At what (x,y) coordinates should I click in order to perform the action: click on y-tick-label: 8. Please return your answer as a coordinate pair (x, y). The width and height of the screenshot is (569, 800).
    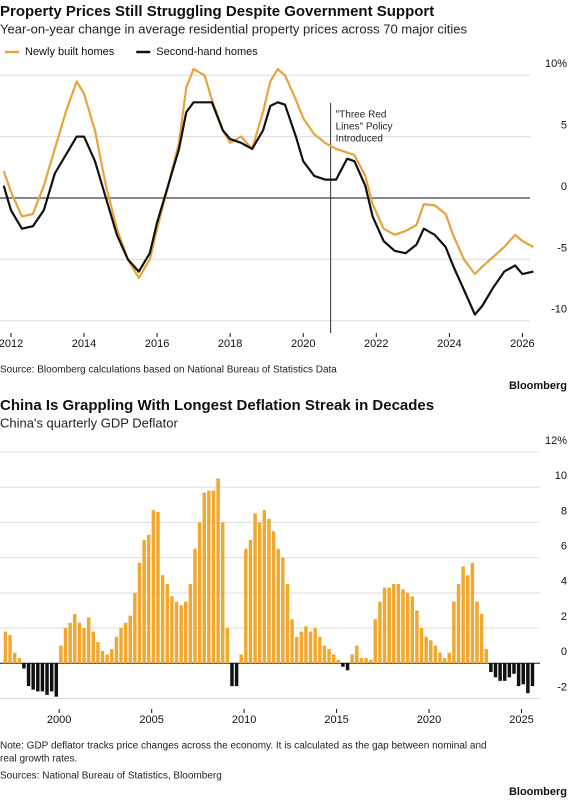
    Looking at the image, I should click on (564, 511).